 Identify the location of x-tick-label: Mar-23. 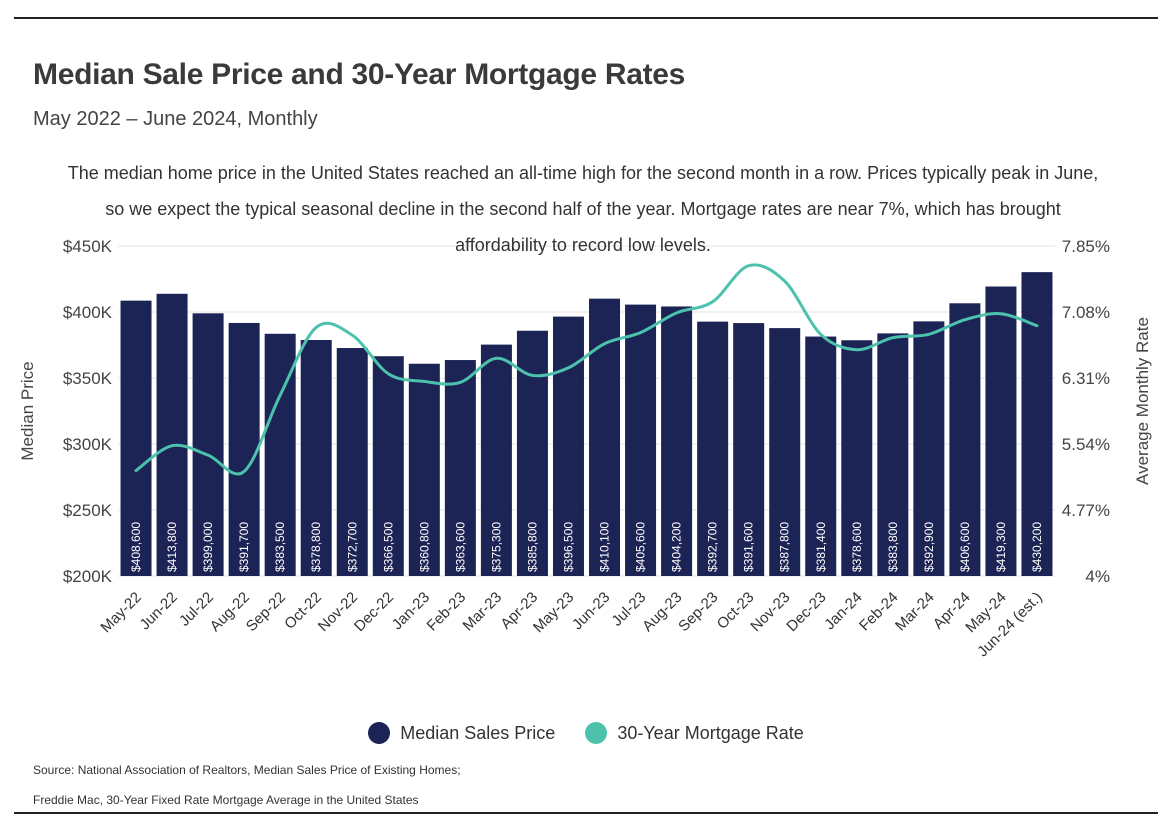
(483, 612).